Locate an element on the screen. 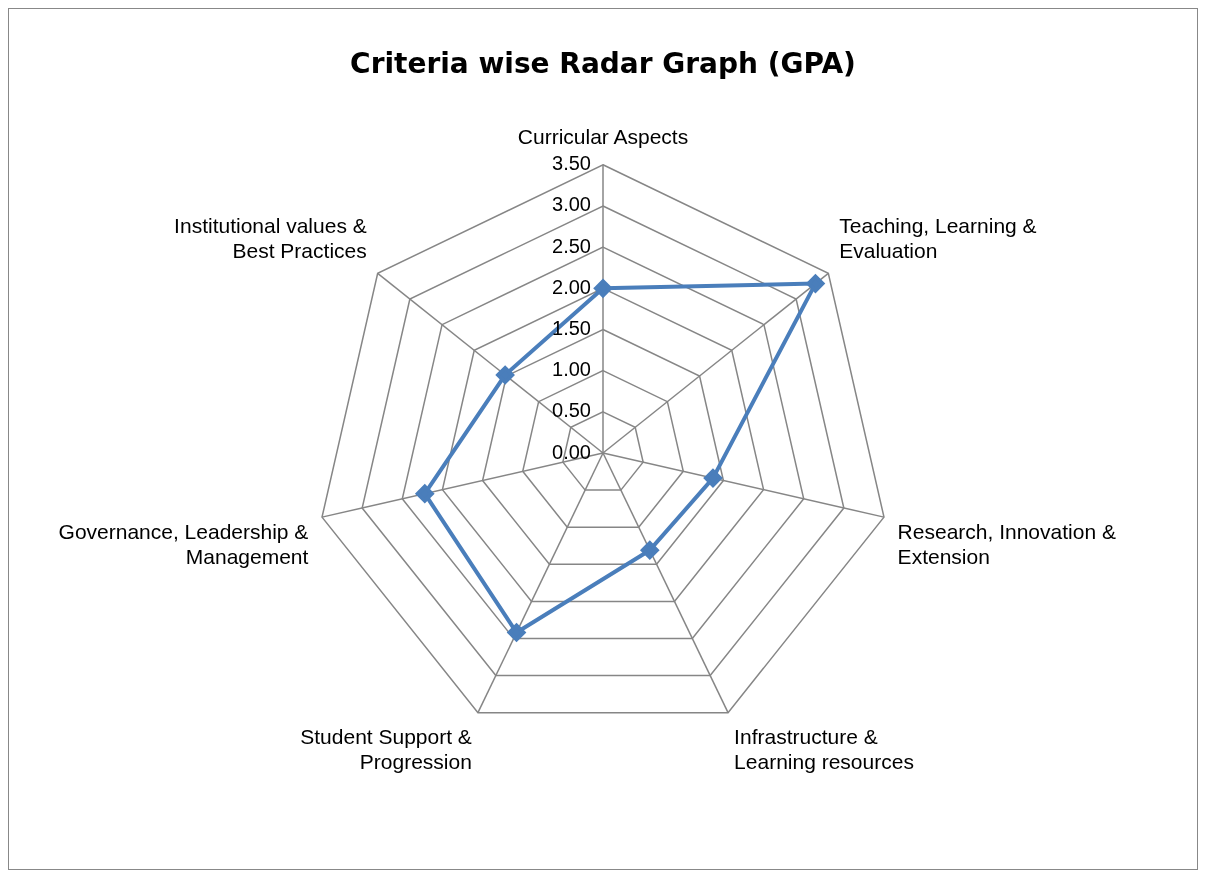  spoke-label: Student Support & Progression is located at coordinates (386, 748).